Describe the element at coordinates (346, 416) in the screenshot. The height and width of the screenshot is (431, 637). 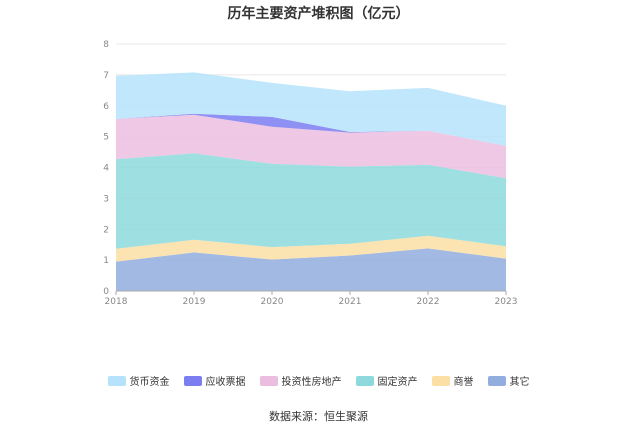
I see `source-link: 恒生聚源` at that location.